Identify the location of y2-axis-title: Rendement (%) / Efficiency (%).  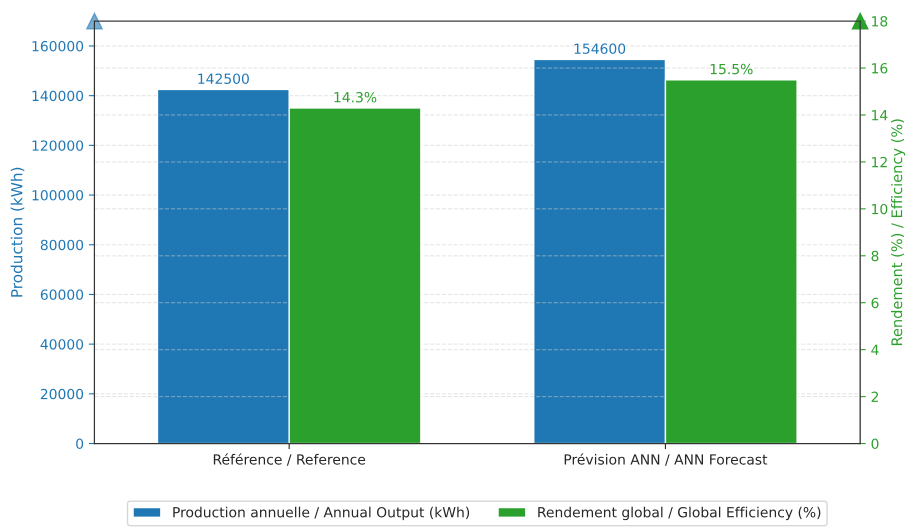
(898, 232).